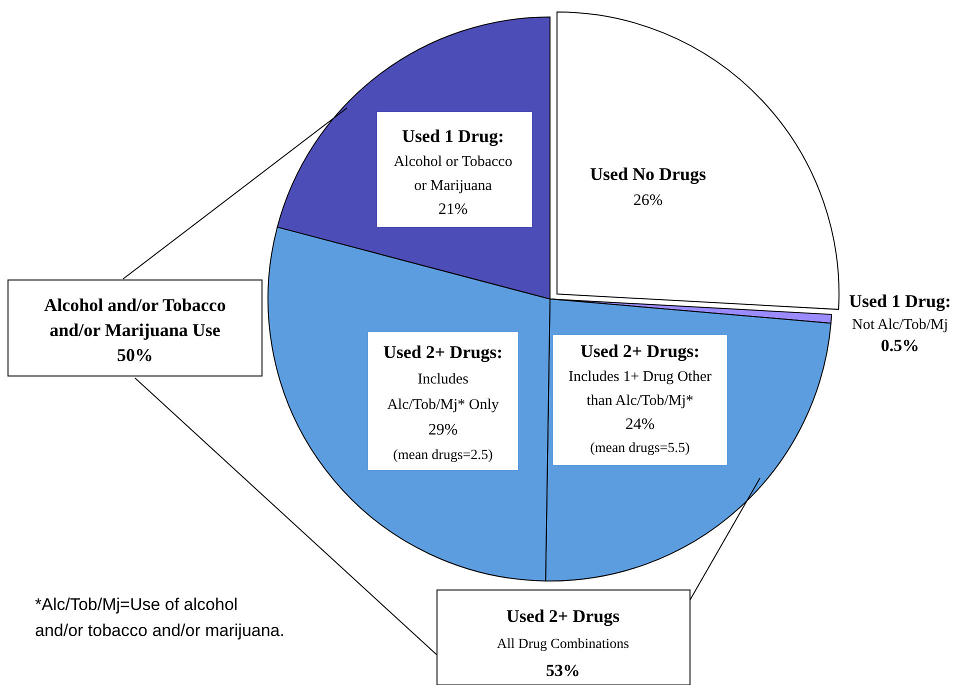 This screenshot has width=968, height=685. I want to click on slice-label: Used 1 Drug: Not Alc/Tob/Mj, so click(900, 312).